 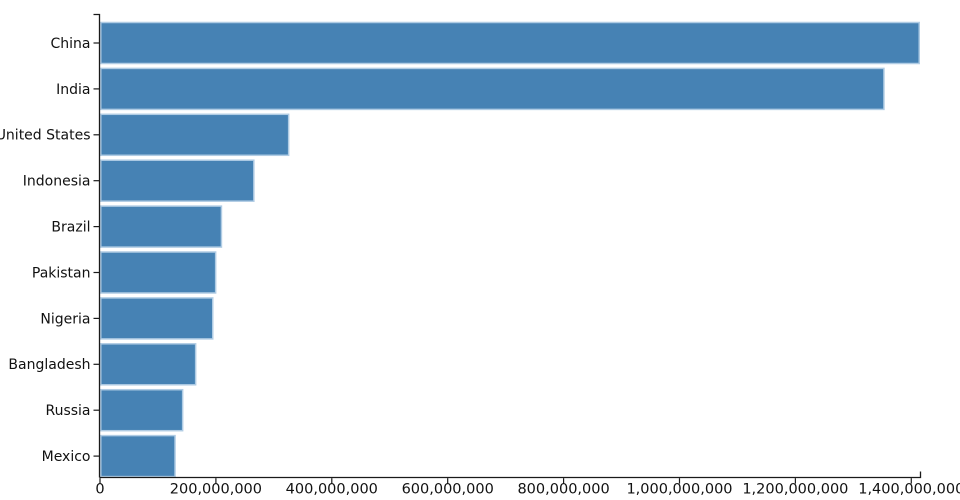 What do you see at coordinates (45, 136) in the screenshot?
I see `y-tick-label-united-states: United States` at bounding box center [45, 136].